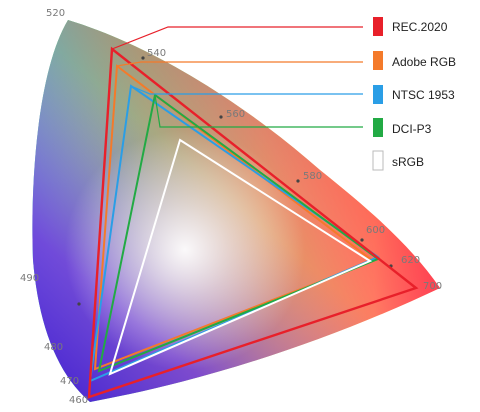 The height and width of the screenshot is (412, 480). I want to click on legend-item-ntsc-1953: NTSC 1953, so click(414, 94).